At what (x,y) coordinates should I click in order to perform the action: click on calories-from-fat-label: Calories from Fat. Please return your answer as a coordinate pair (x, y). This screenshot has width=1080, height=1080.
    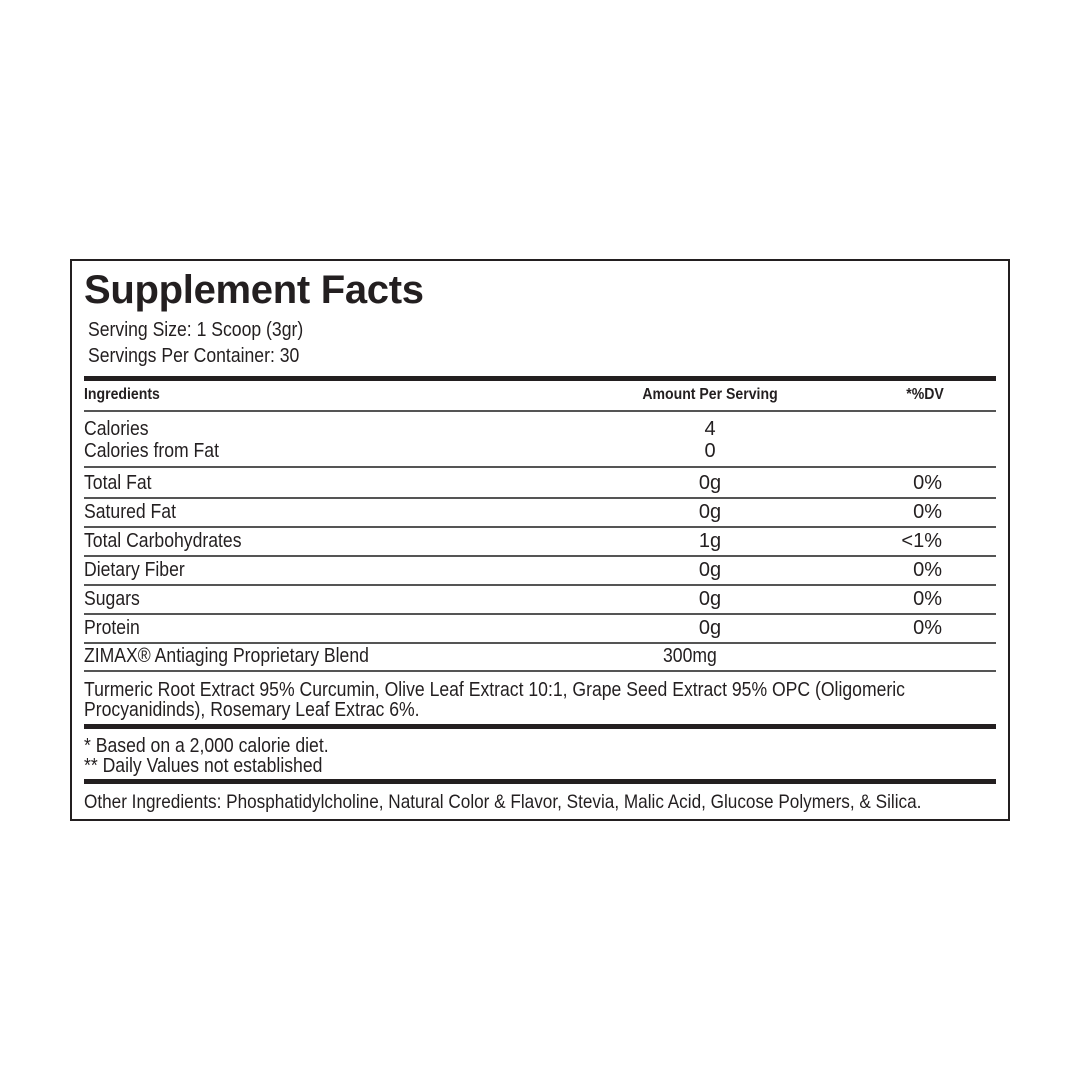
    Looking at the image, I should click on (151, 451).